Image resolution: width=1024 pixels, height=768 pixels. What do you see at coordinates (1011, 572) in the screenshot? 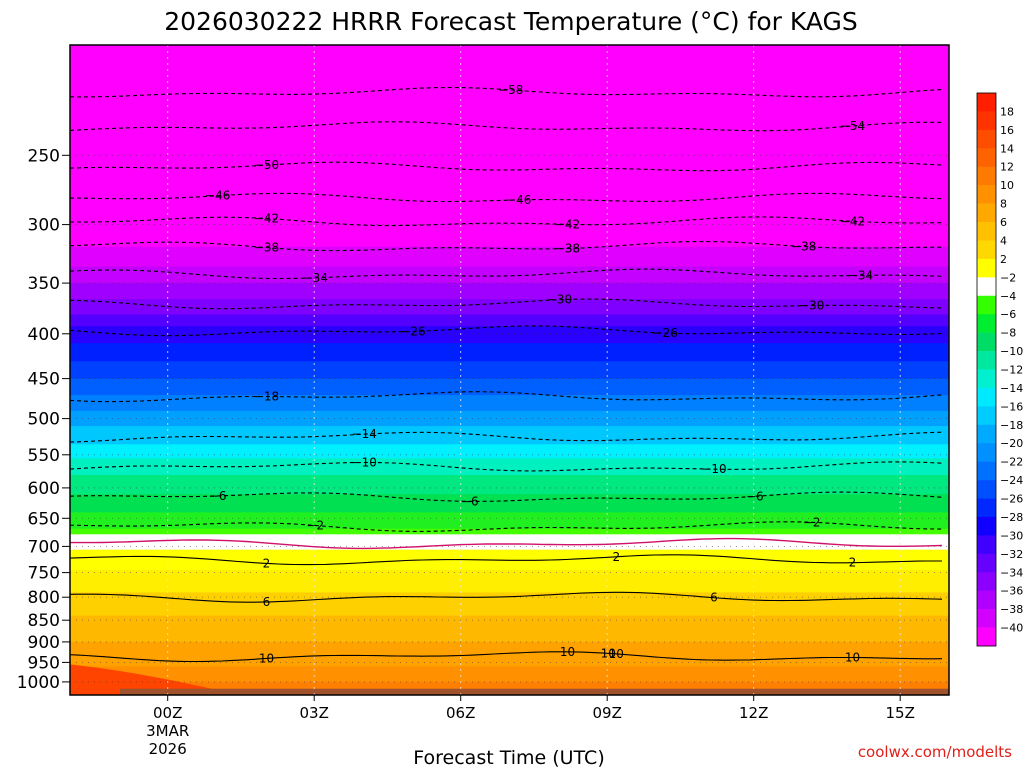
I see `colorbar-label: −34` at bounding box center [1011, 572].